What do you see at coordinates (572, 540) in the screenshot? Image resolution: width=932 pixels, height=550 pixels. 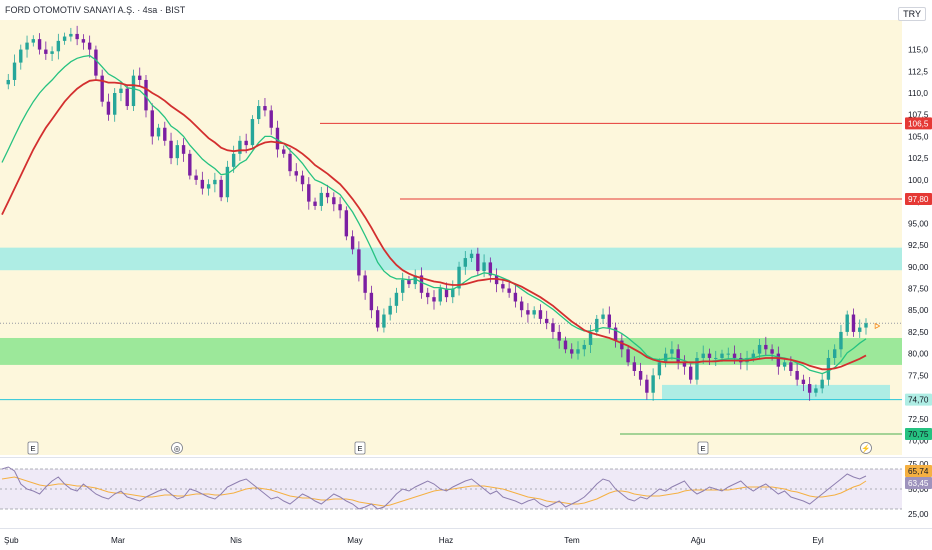 I see `time-axis-label: Tem` at bounding box center [572, 540].